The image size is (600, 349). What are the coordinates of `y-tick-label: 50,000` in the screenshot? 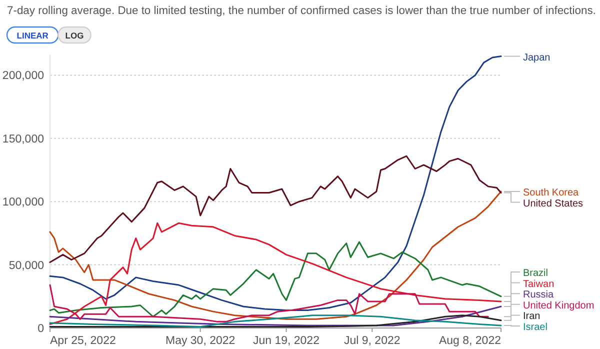 It's located at (26, 266).